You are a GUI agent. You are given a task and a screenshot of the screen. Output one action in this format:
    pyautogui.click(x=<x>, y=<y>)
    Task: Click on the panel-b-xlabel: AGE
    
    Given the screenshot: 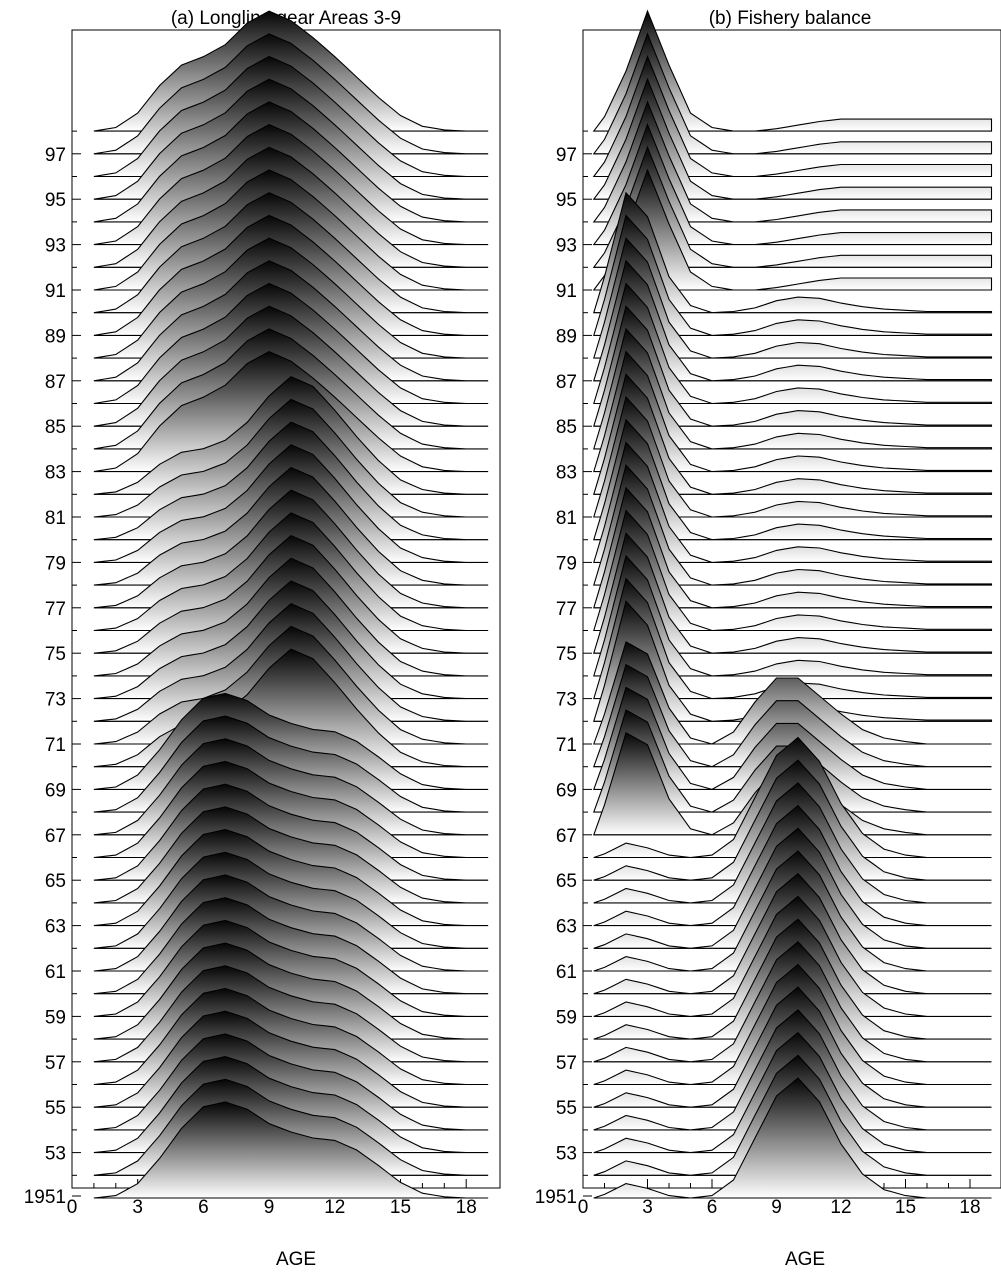 What is the action you would take?
    pyautogui.click(x=805, y=1259)
    